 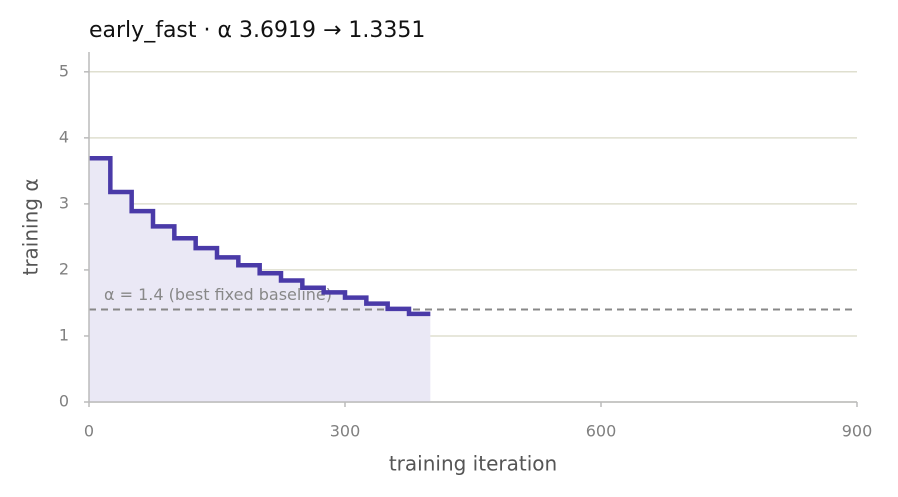 What do you see at coordinates (89, 431) in the screenshot?
I see `x-tick-label: 0` at bounding box center [89, 431].